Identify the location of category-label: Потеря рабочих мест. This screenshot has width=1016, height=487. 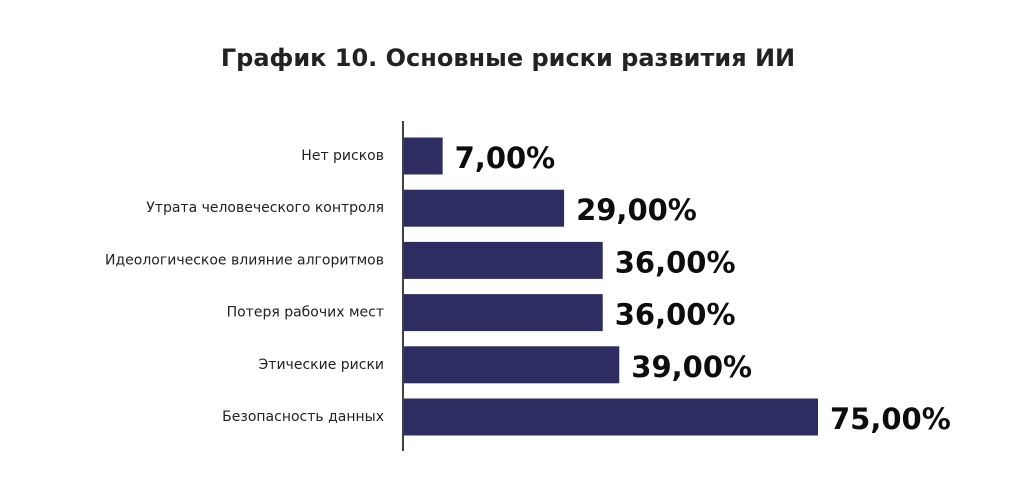
(305, 313).